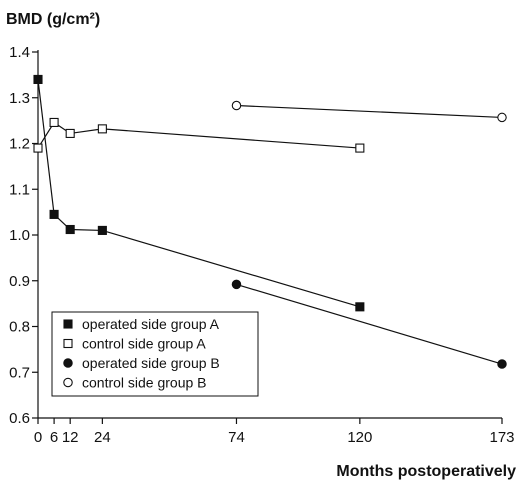  Describe the element at coordinates (19, 52) in the screenshot. I see `y-tick-label: 1.4` at that location.